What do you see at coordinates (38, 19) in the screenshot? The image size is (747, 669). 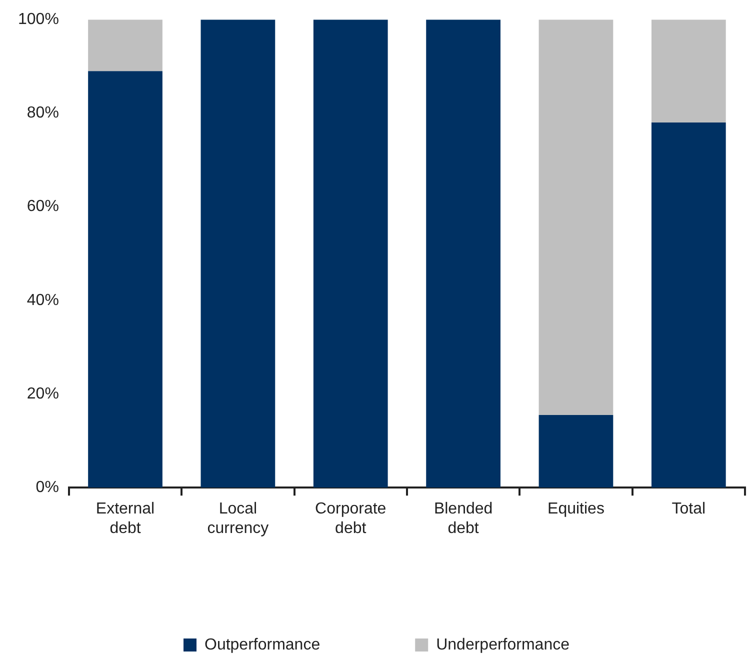 I see `y-tick-label: 100%` at bounding box center [38, 19].